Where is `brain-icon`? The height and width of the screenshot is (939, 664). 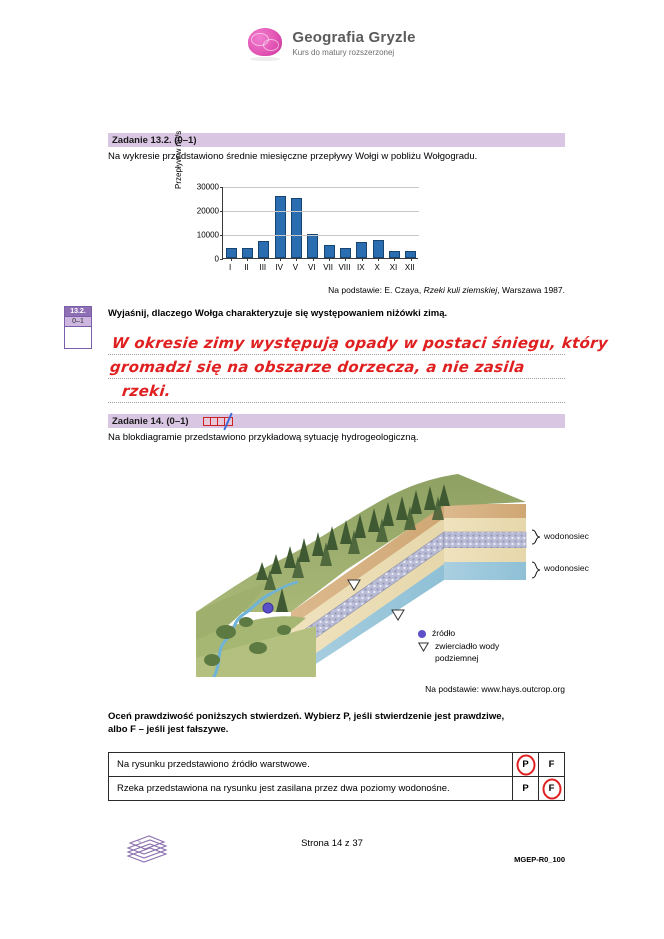 brain-icon is located at coordinates (265, 44).